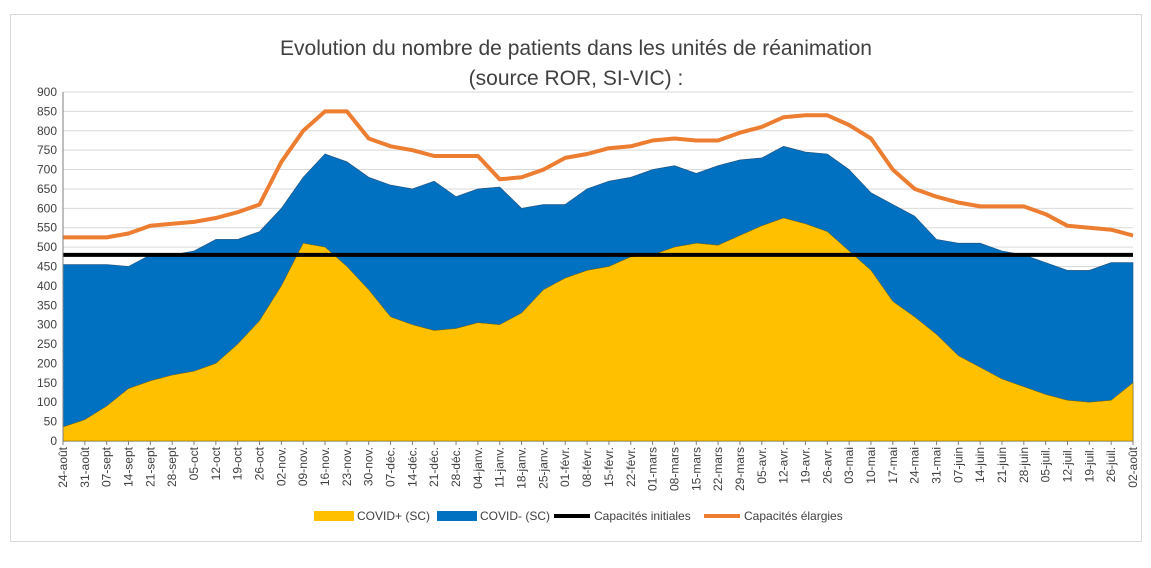 This screenshot has width=1151, height=568. What do you see at coordinates (47, 208) in the screenshot?
I see `y-tick-label: 600` at bounding box center [47, 208].